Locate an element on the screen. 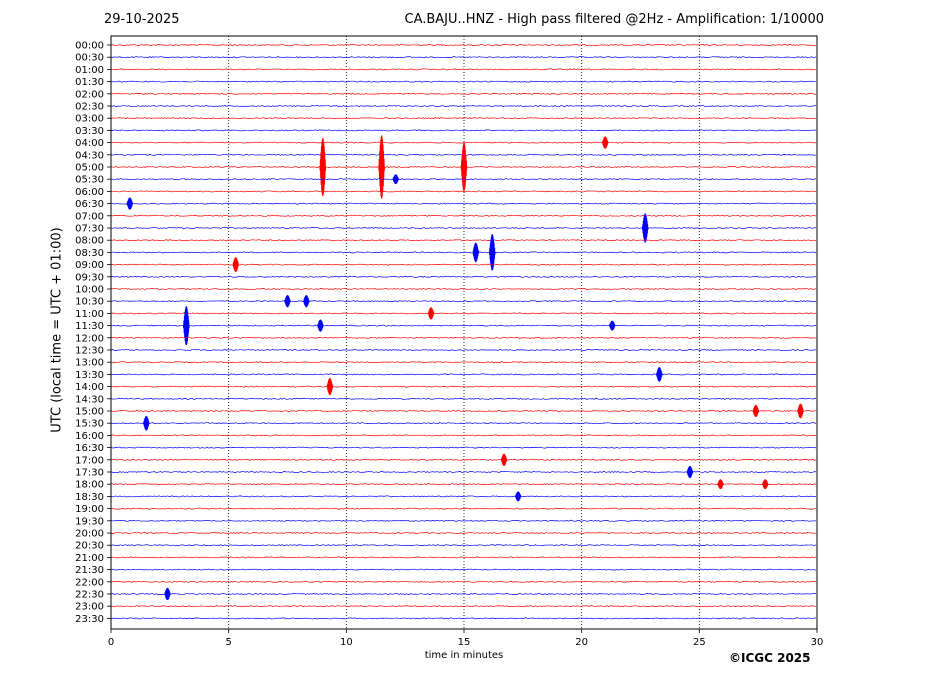 This screenshot has height=696, width=927. y-tick-label: 19:30 is located at coordinates (89, 521).